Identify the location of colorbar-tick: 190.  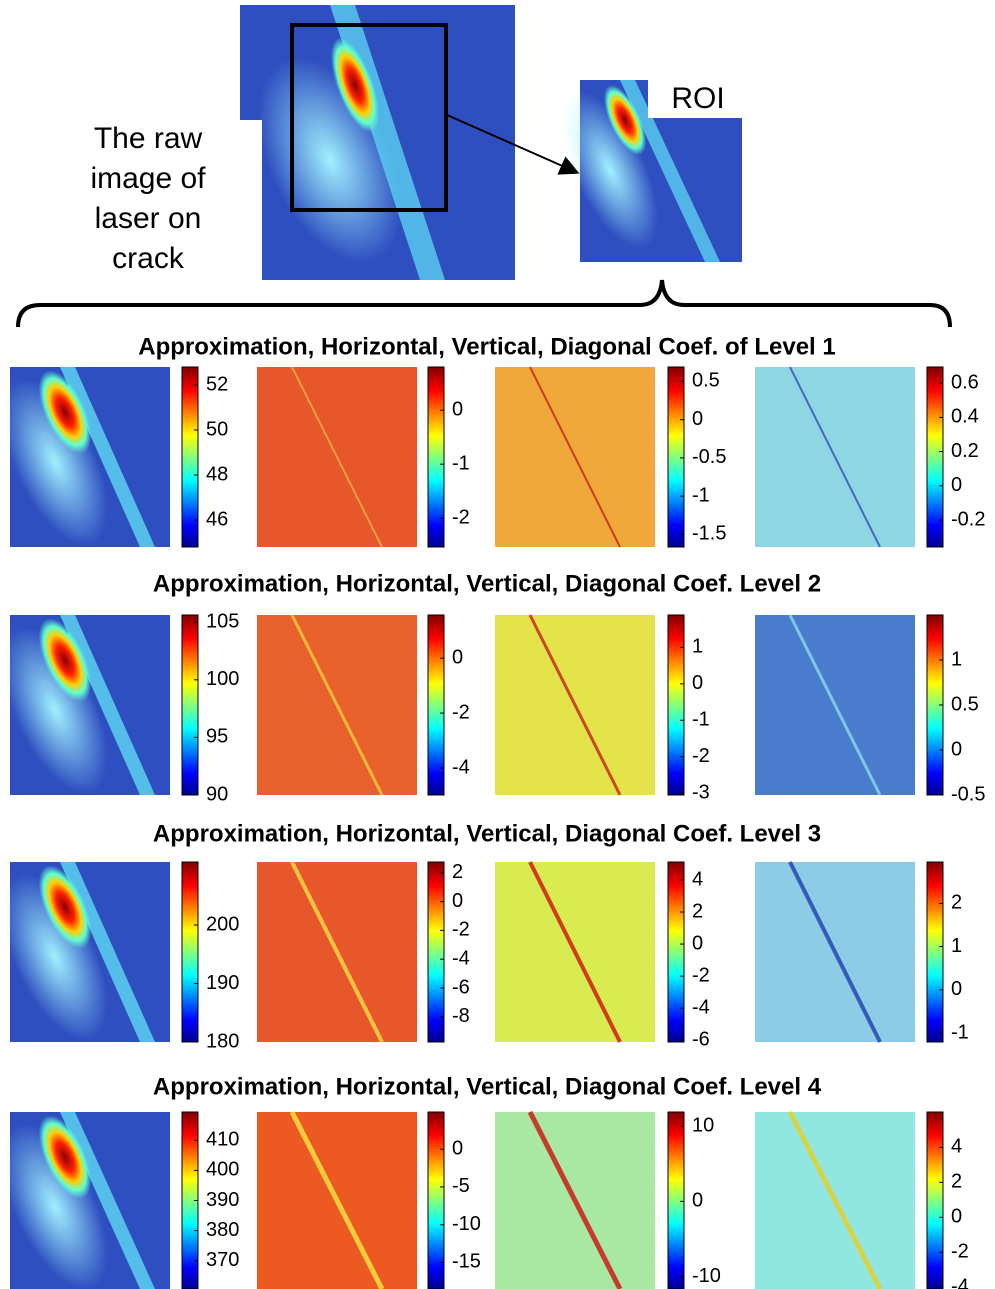
(222, 983).